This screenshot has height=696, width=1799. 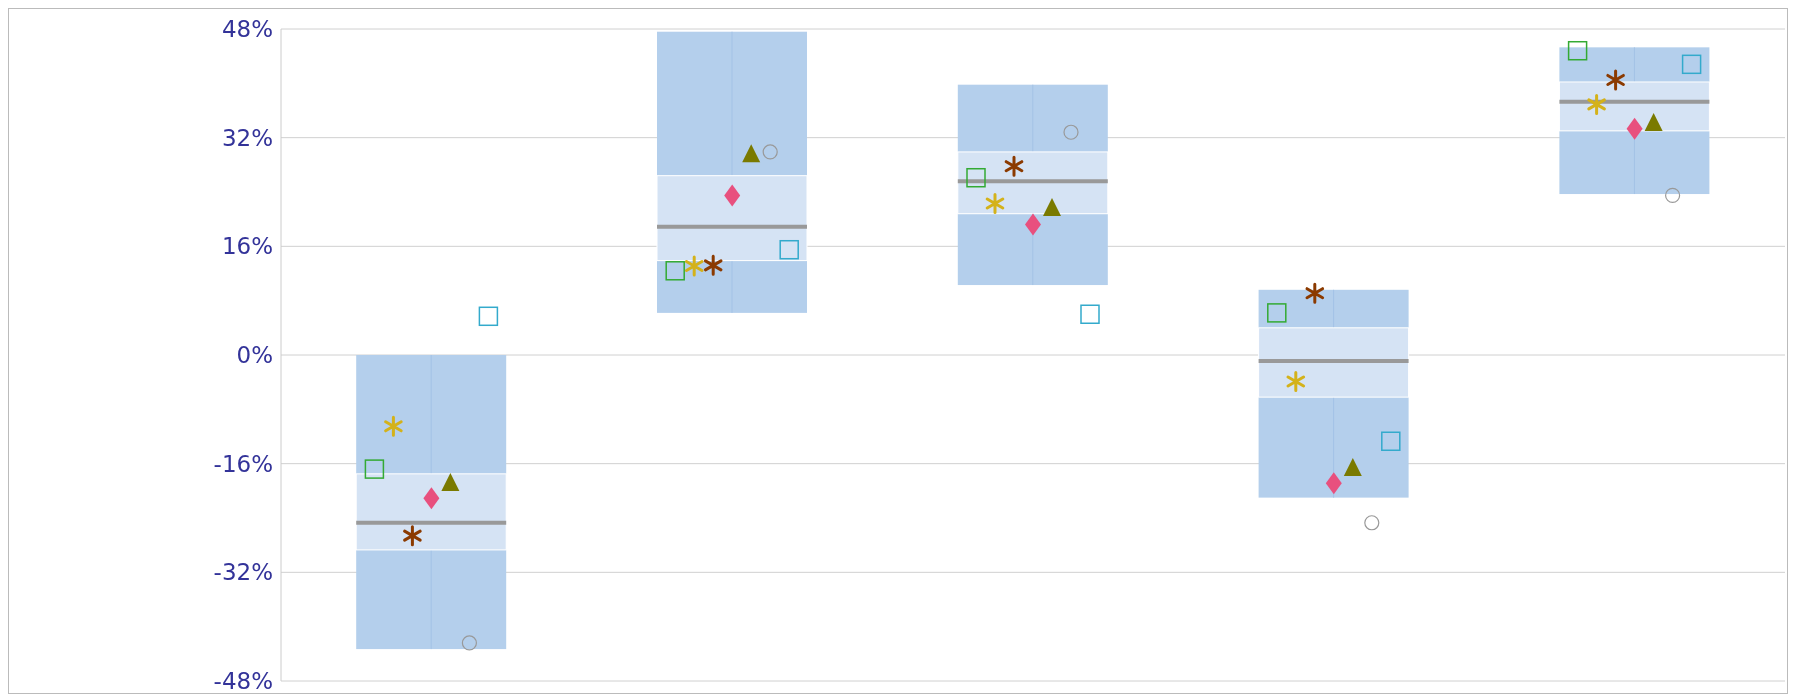 What do you see at coordinates (247, 29) in the screenshot?
I see `y-tick-label: 48%` at bounding box center [247, 29].